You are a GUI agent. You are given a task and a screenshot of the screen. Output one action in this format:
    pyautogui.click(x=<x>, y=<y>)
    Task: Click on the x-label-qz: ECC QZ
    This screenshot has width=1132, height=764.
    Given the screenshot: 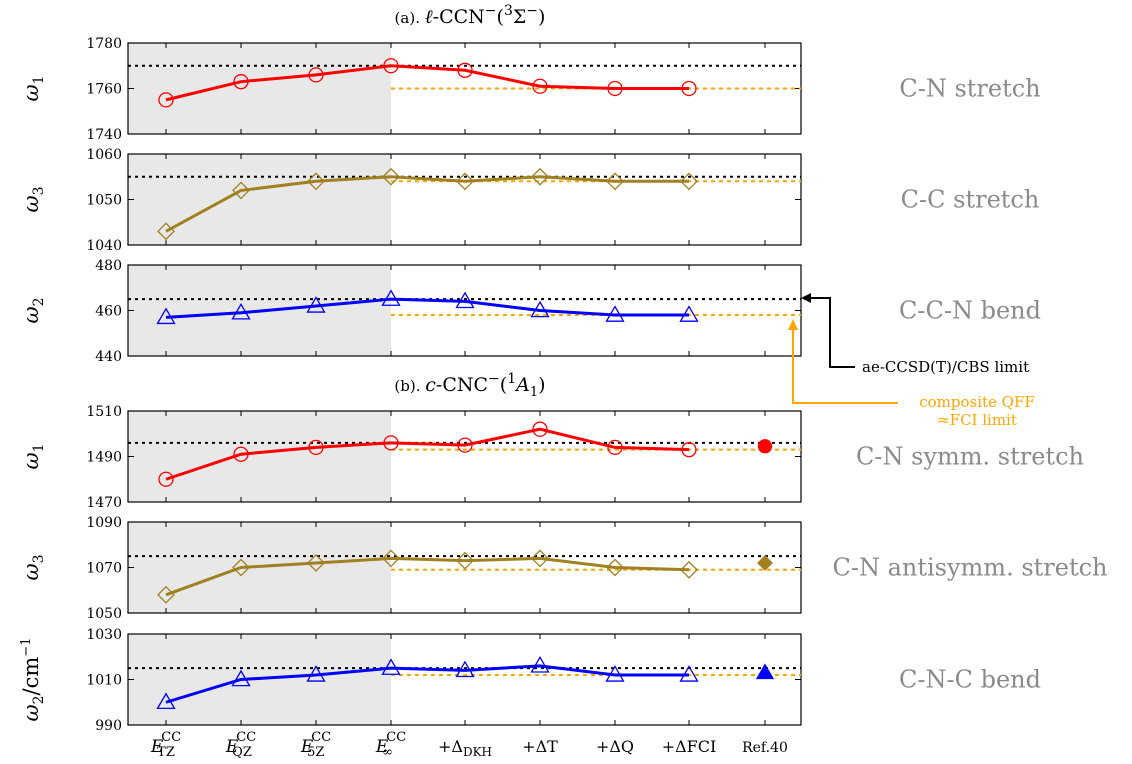 What is the action you would take?
    pyautogui.click(x=240, y=745)
    